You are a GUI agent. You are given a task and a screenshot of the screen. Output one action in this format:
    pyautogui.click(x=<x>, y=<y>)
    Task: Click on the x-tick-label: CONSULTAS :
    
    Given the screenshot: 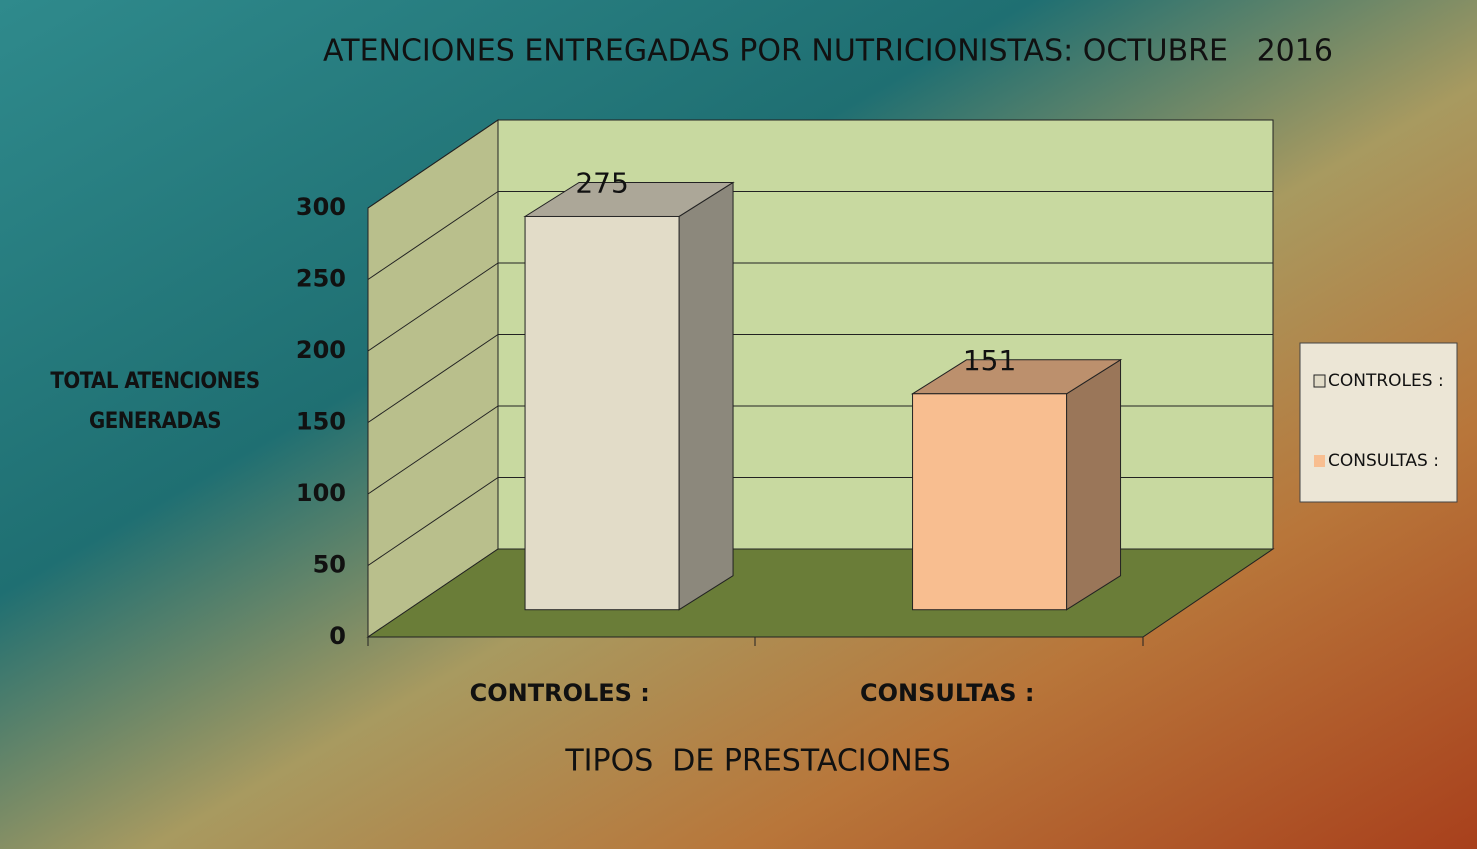 What is the action you would take?
    pyautogui.click(x=947, y=693)
    